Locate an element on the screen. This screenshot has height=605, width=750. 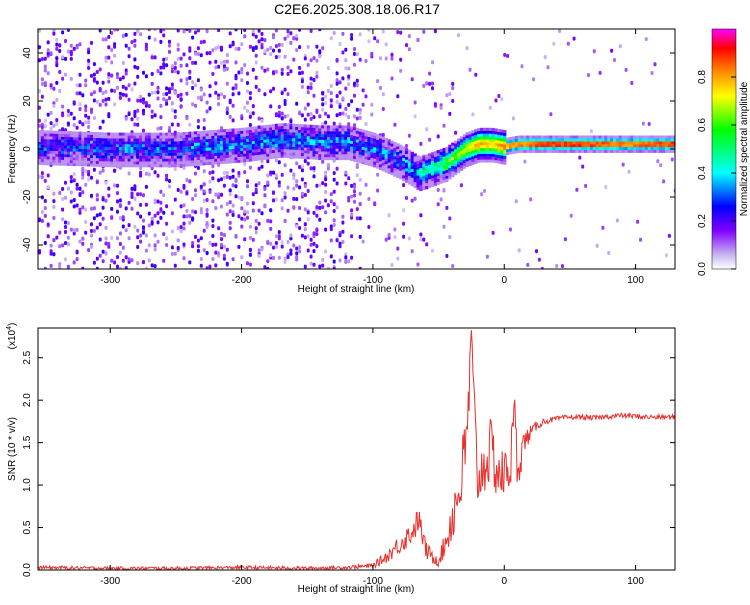
colorbar-tick-label: 0.2 is located at coordinates (702, 221).